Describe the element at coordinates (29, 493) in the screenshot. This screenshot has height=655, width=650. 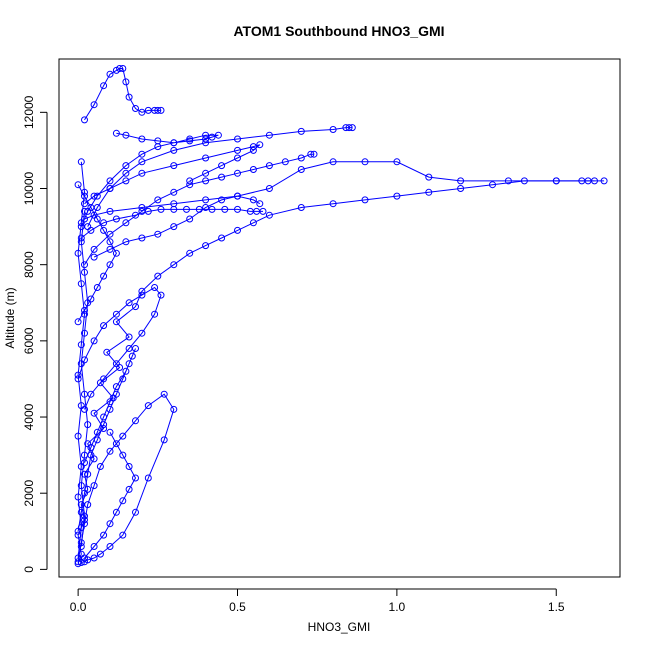
I see `y-tick-label: 2000` at that location.